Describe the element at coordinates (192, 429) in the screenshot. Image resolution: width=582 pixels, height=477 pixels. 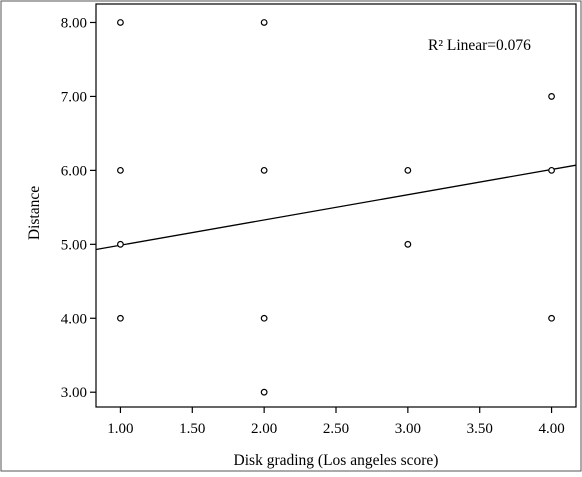
I see `x-tick-label: 1.50` at that location.